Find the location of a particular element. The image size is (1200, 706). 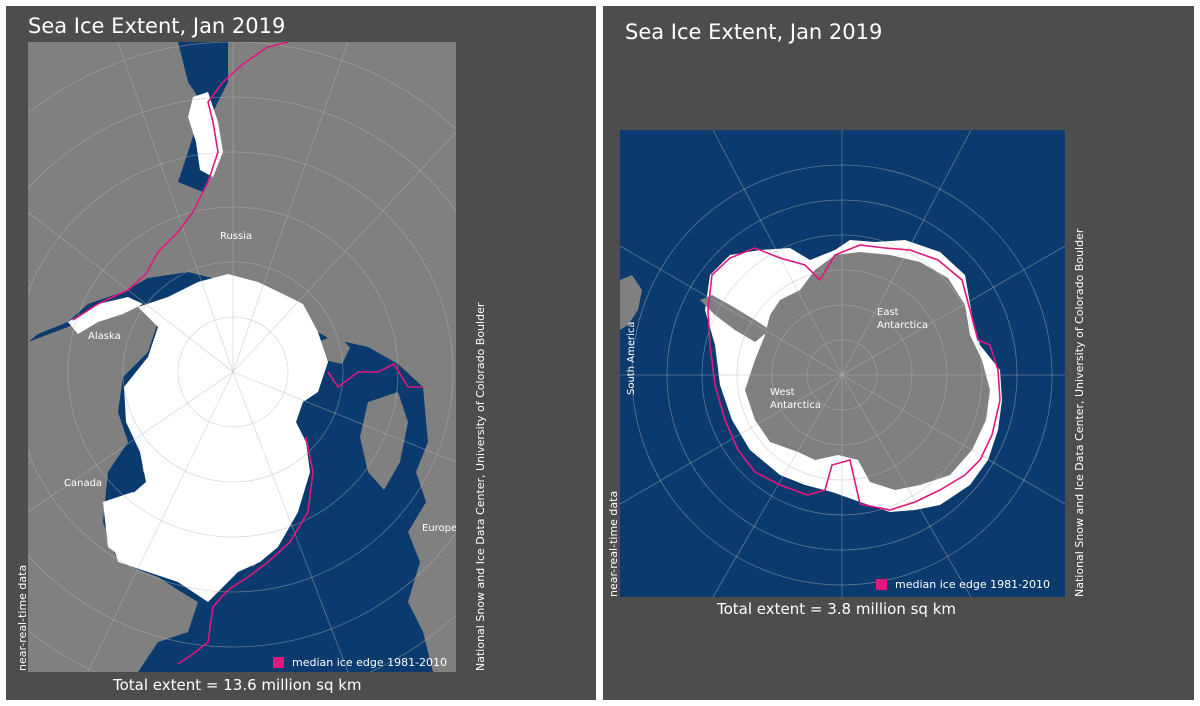

antarctic-legend: median ice edge 1981-2010 is located at coordinates (963, 584).